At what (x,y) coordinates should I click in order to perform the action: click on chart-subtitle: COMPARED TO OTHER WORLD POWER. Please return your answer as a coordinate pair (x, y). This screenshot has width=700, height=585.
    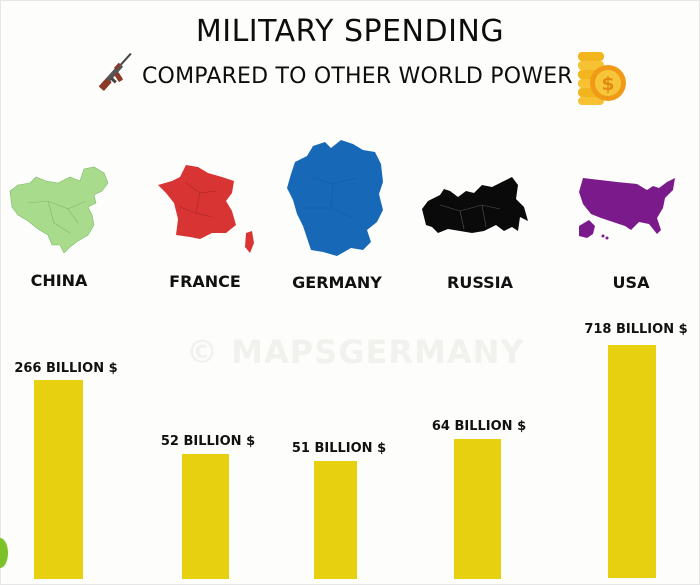
    Looking at the image, I should click on (357, 76).